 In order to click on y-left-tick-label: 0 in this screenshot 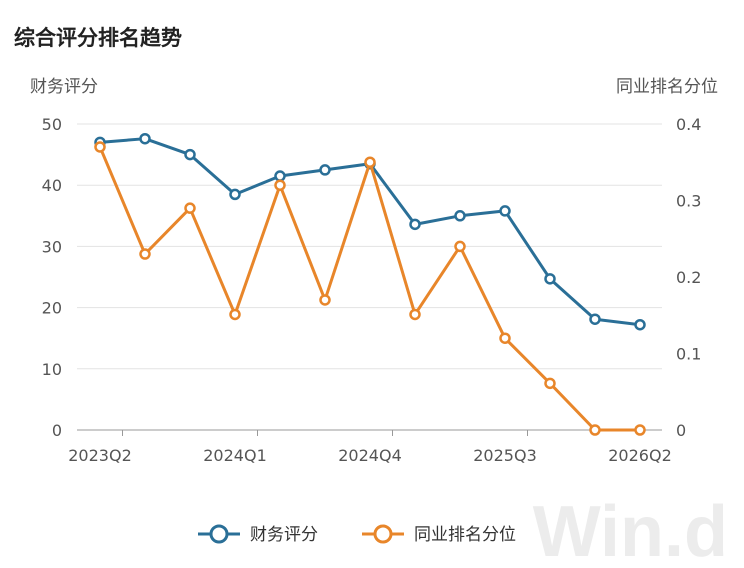, I will do `click(57, 430)`.